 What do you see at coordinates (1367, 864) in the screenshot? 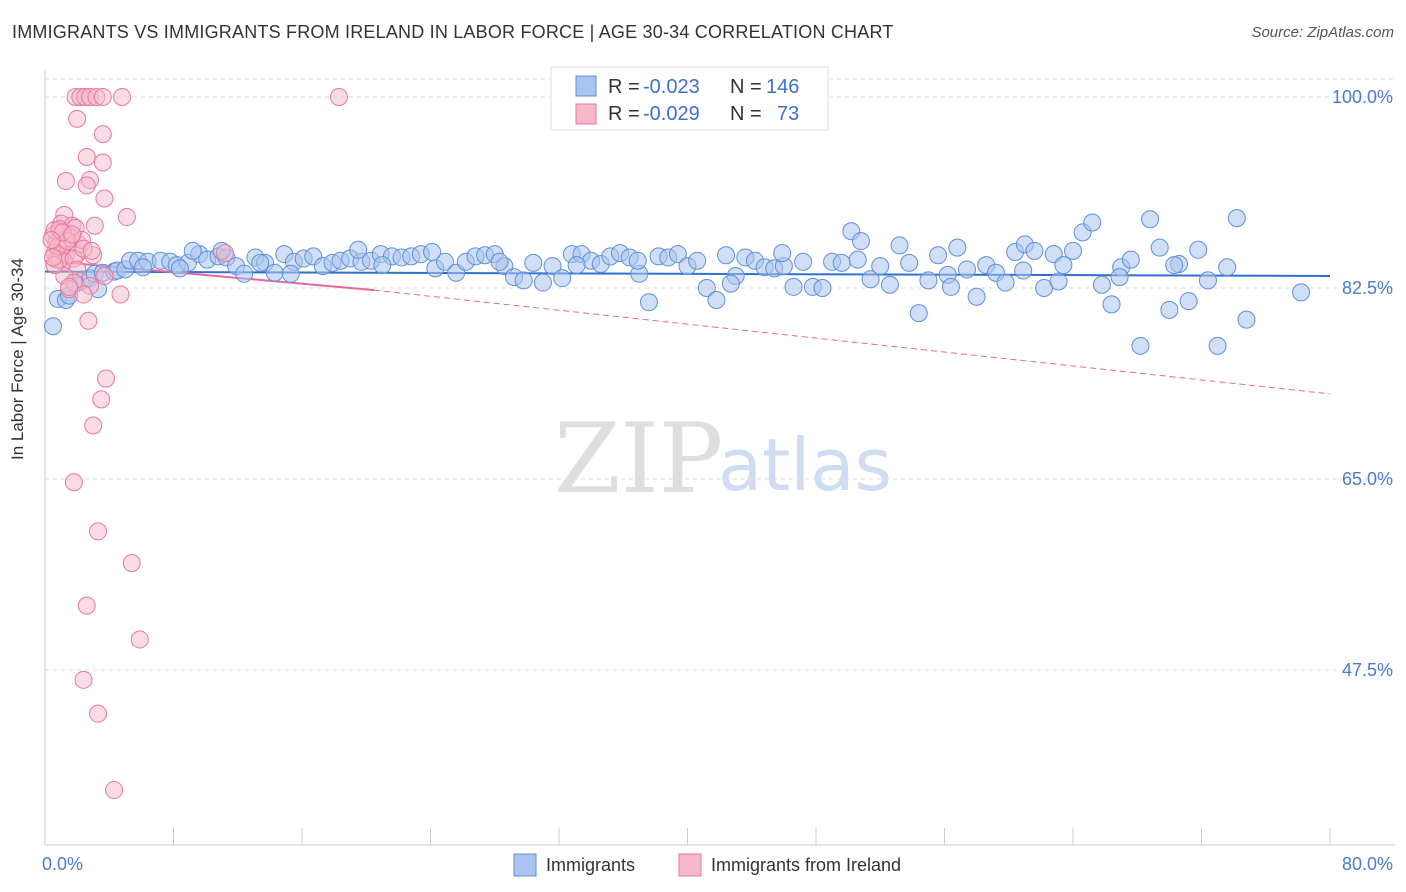
I see `x-tick-label-1: 80.0%` at bounding box center [1367, 864].